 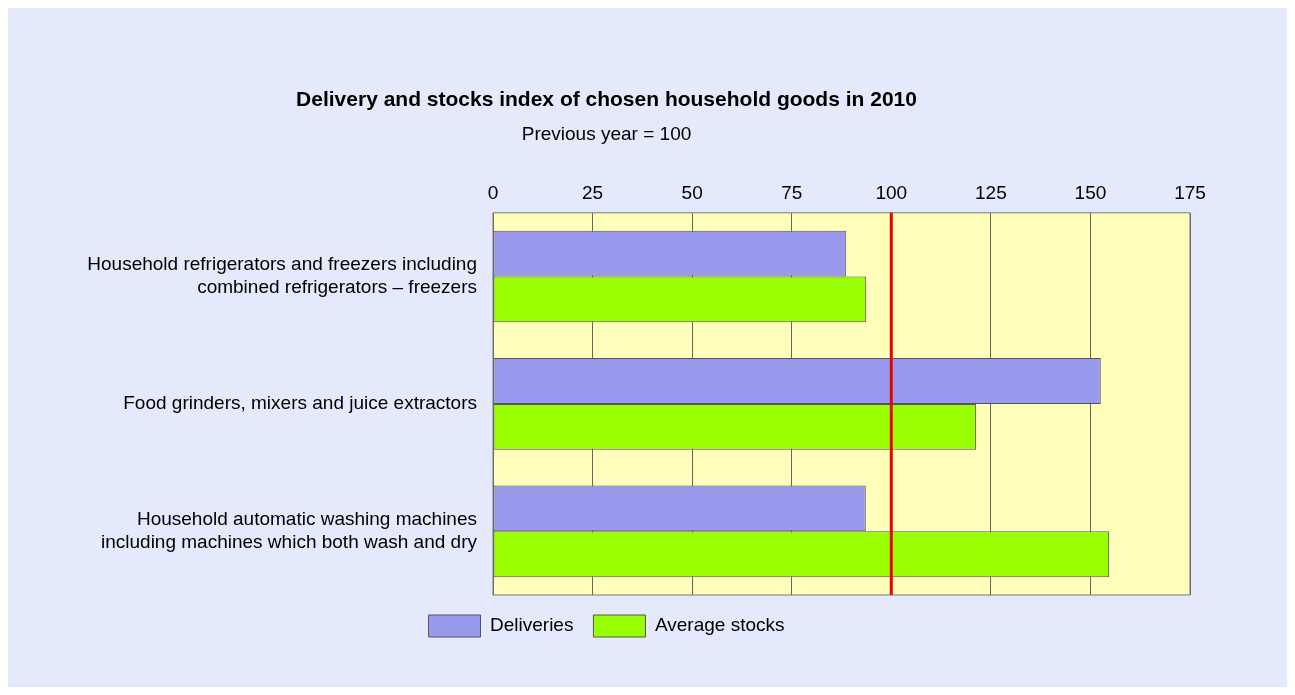 I want to click on chart-subtitle: Previous year = 100, so click(x=606, y=133).